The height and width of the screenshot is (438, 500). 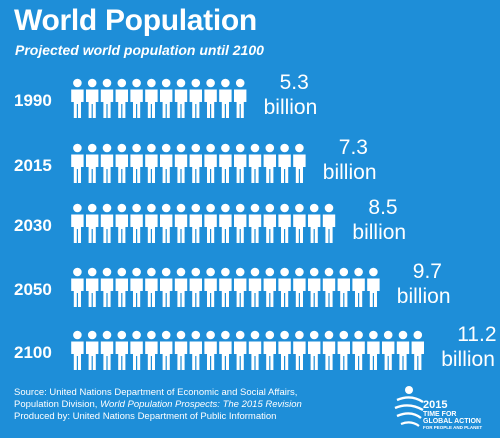 What do you see at coordinates (57, 404) in the screenshot?
I see `source-line-2-text: Population Division,` at bounding box center [57, 404].